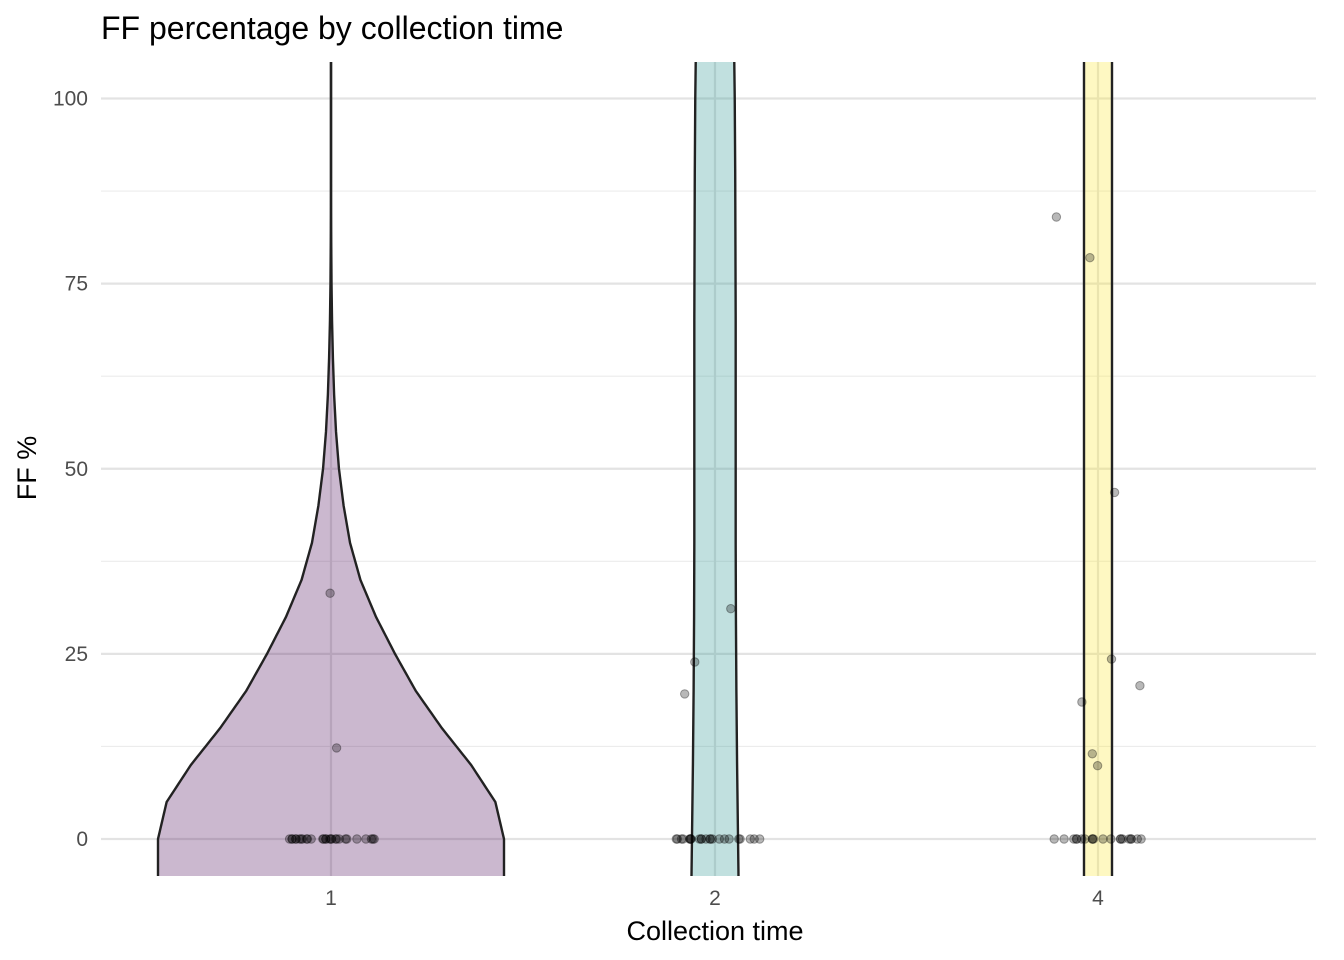 This screenshot has height=960, width=1344. What do you see at coordinates (76, 654) in the screenshot?
I see `y-tick-label: 25` at bounding box center [76, 654].